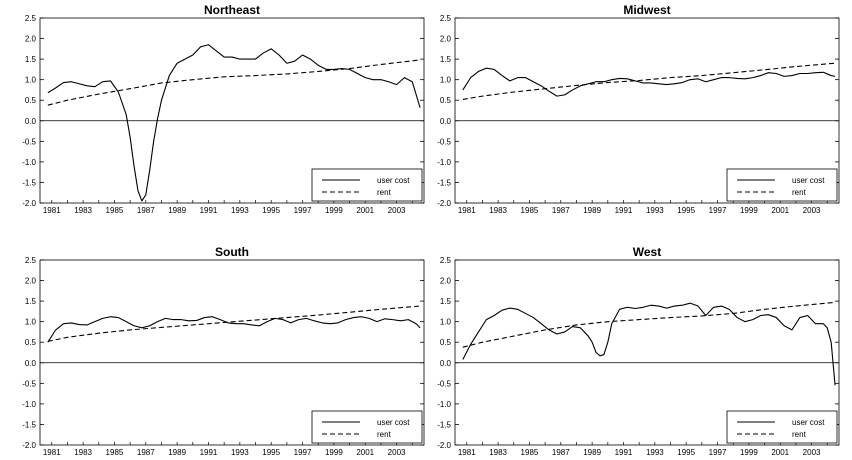 This screenshot has width=852, height=460. I want to click on chart-title: West, so click(647, 252).